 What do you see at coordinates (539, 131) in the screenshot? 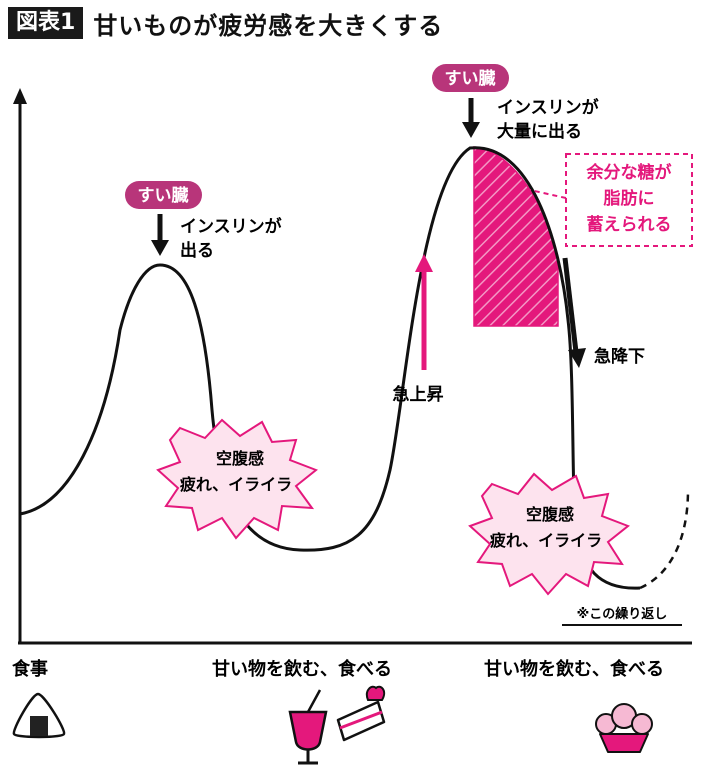
I see `insulin-large-label-line2: 大量に出る` at bounding box center [539, 131].